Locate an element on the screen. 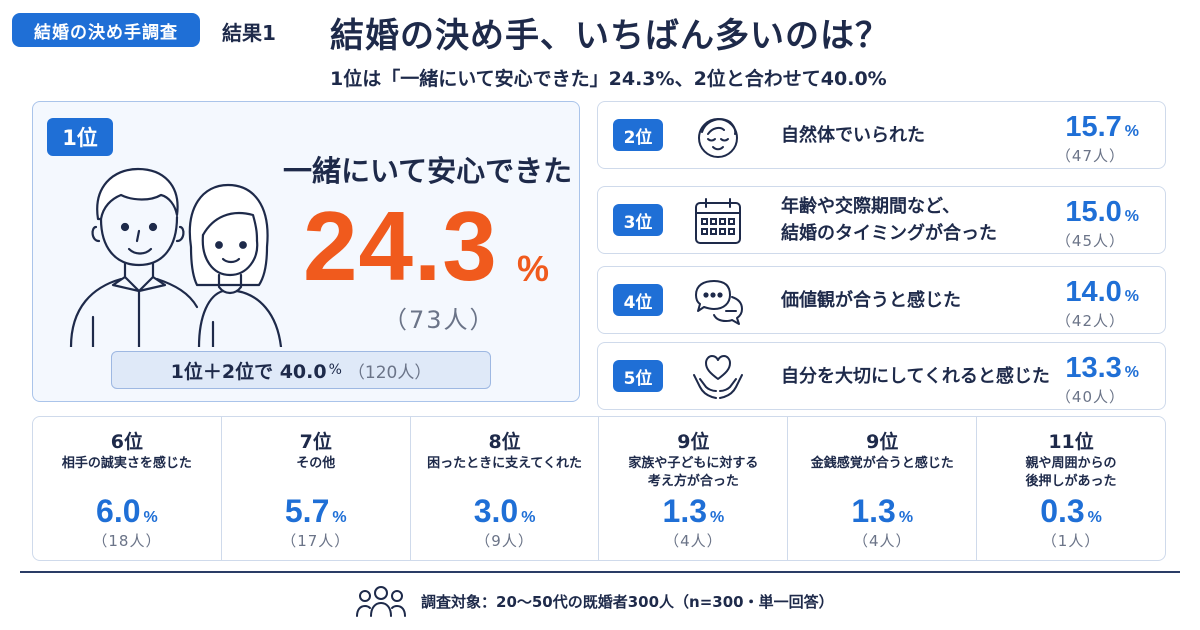 This screenshot has height=630, width=1200. rank-cell: 7位 その他 5.7% （17人） is located at coordinates (316, 488).